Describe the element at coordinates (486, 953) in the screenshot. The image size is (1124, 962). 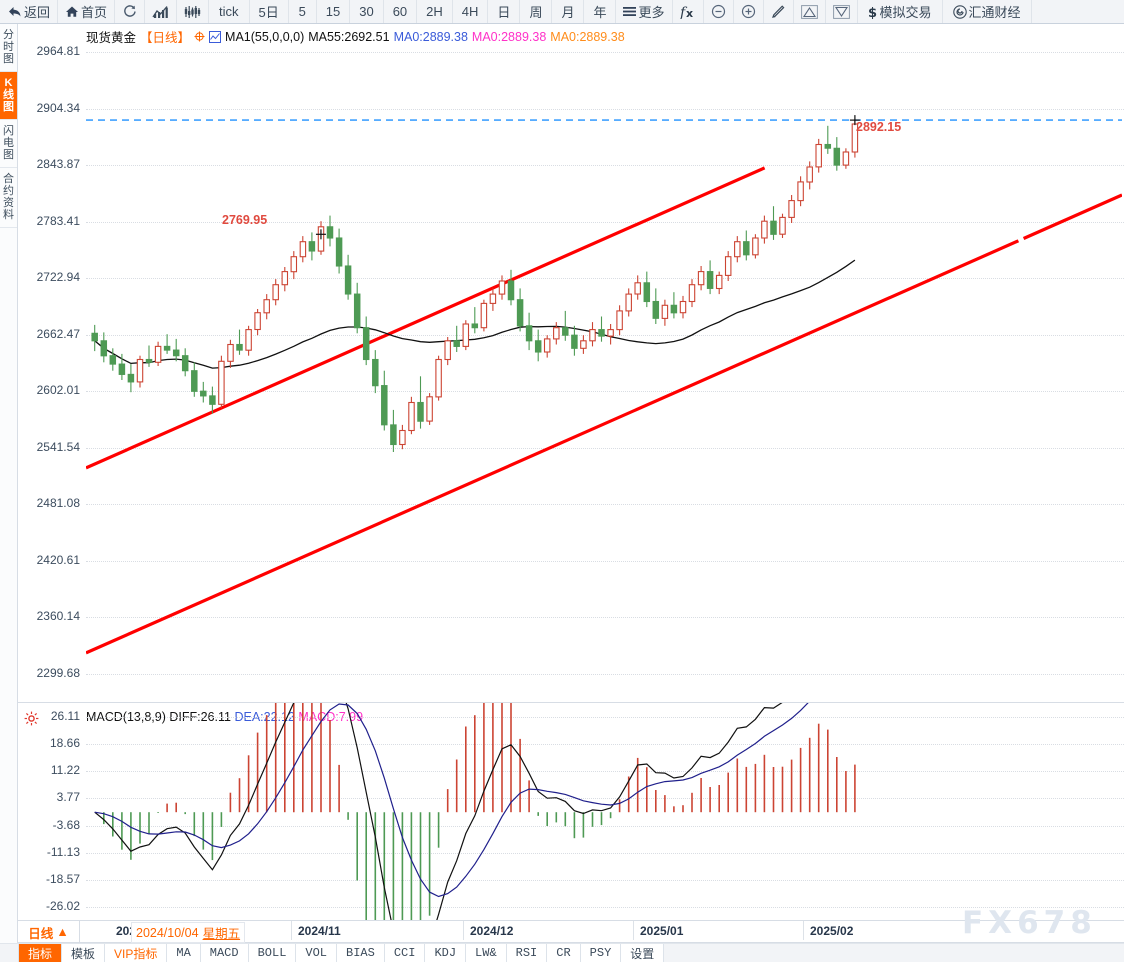
I see `indicator-tab-lw-: LW&` at that location.